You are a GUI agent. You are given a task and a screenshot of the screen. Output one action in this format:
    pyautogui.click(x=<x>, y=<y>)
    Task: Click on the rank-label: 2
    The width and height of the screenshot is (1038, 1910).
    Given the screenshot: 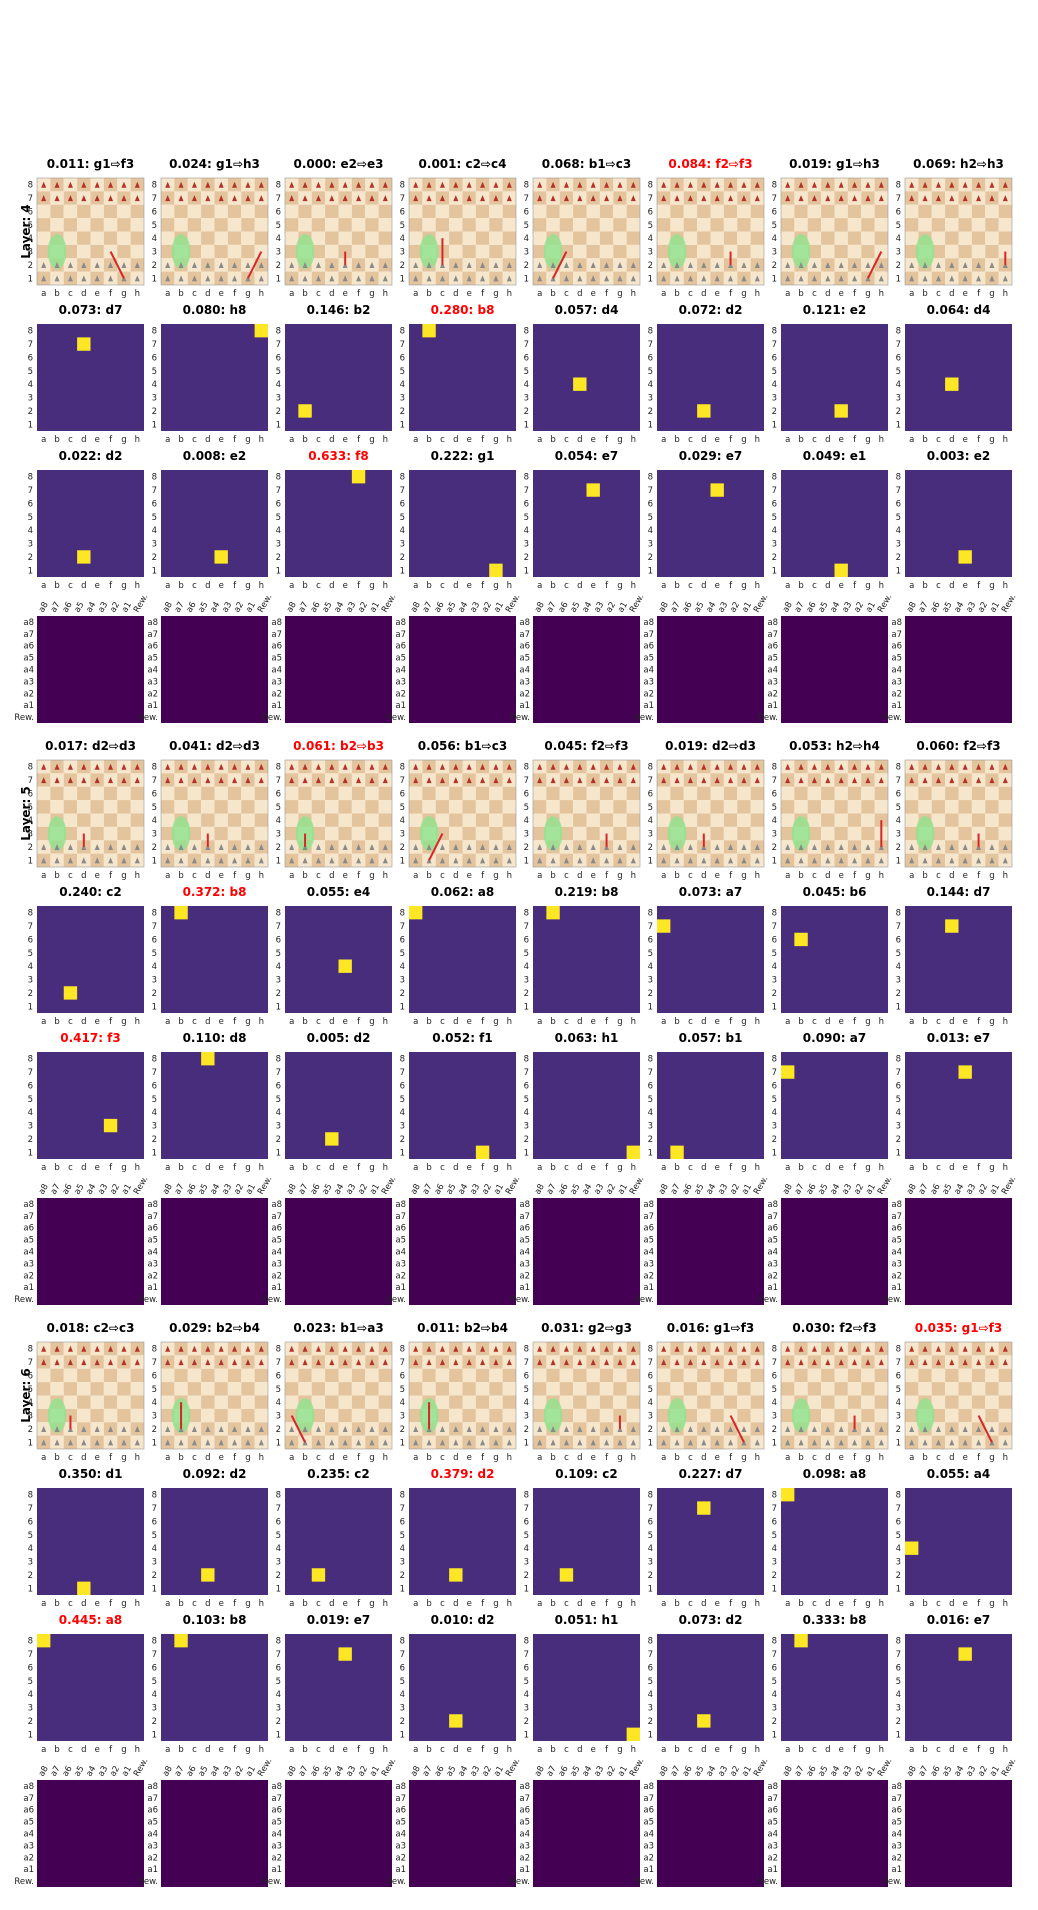 What is the action you would take?
    pyautogui.click(x=278, y=848)
    